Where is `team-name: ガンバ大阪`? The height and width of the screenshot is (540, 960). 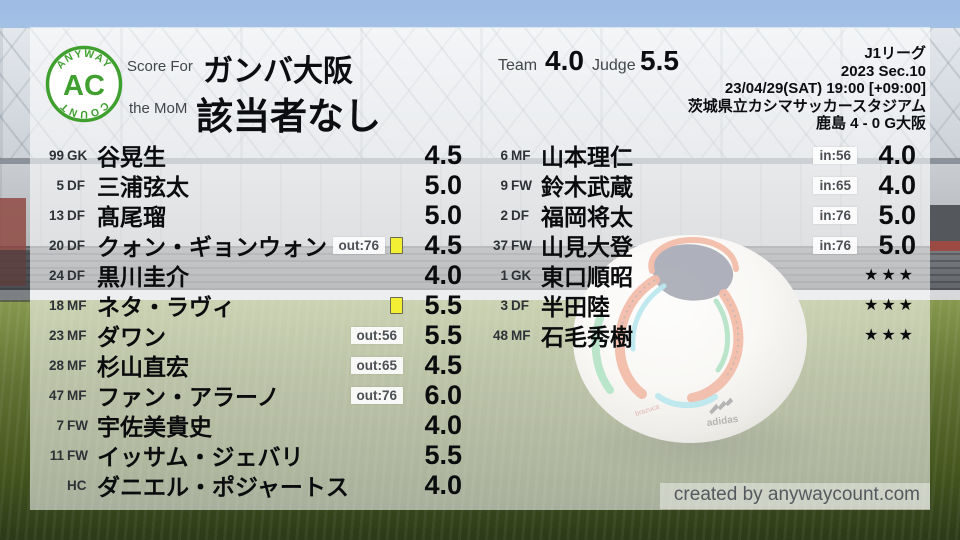
team-name: ガンバ大阪 is located at coordinates (278, 71).